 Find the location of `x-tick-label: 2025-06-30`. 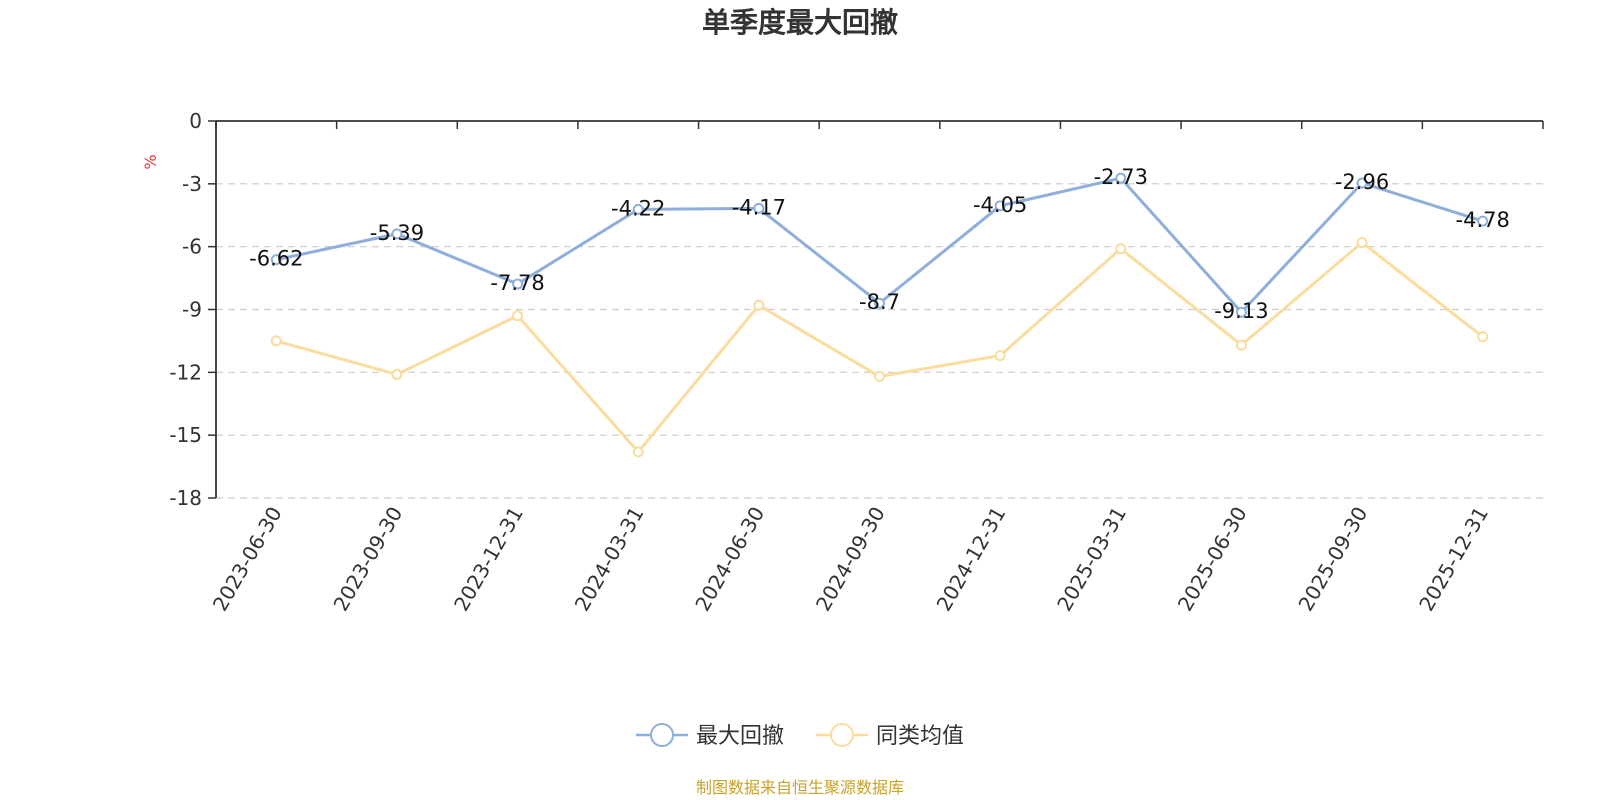

x-tick-label: 2025-06-30 is located at coordinates (1212, 559).